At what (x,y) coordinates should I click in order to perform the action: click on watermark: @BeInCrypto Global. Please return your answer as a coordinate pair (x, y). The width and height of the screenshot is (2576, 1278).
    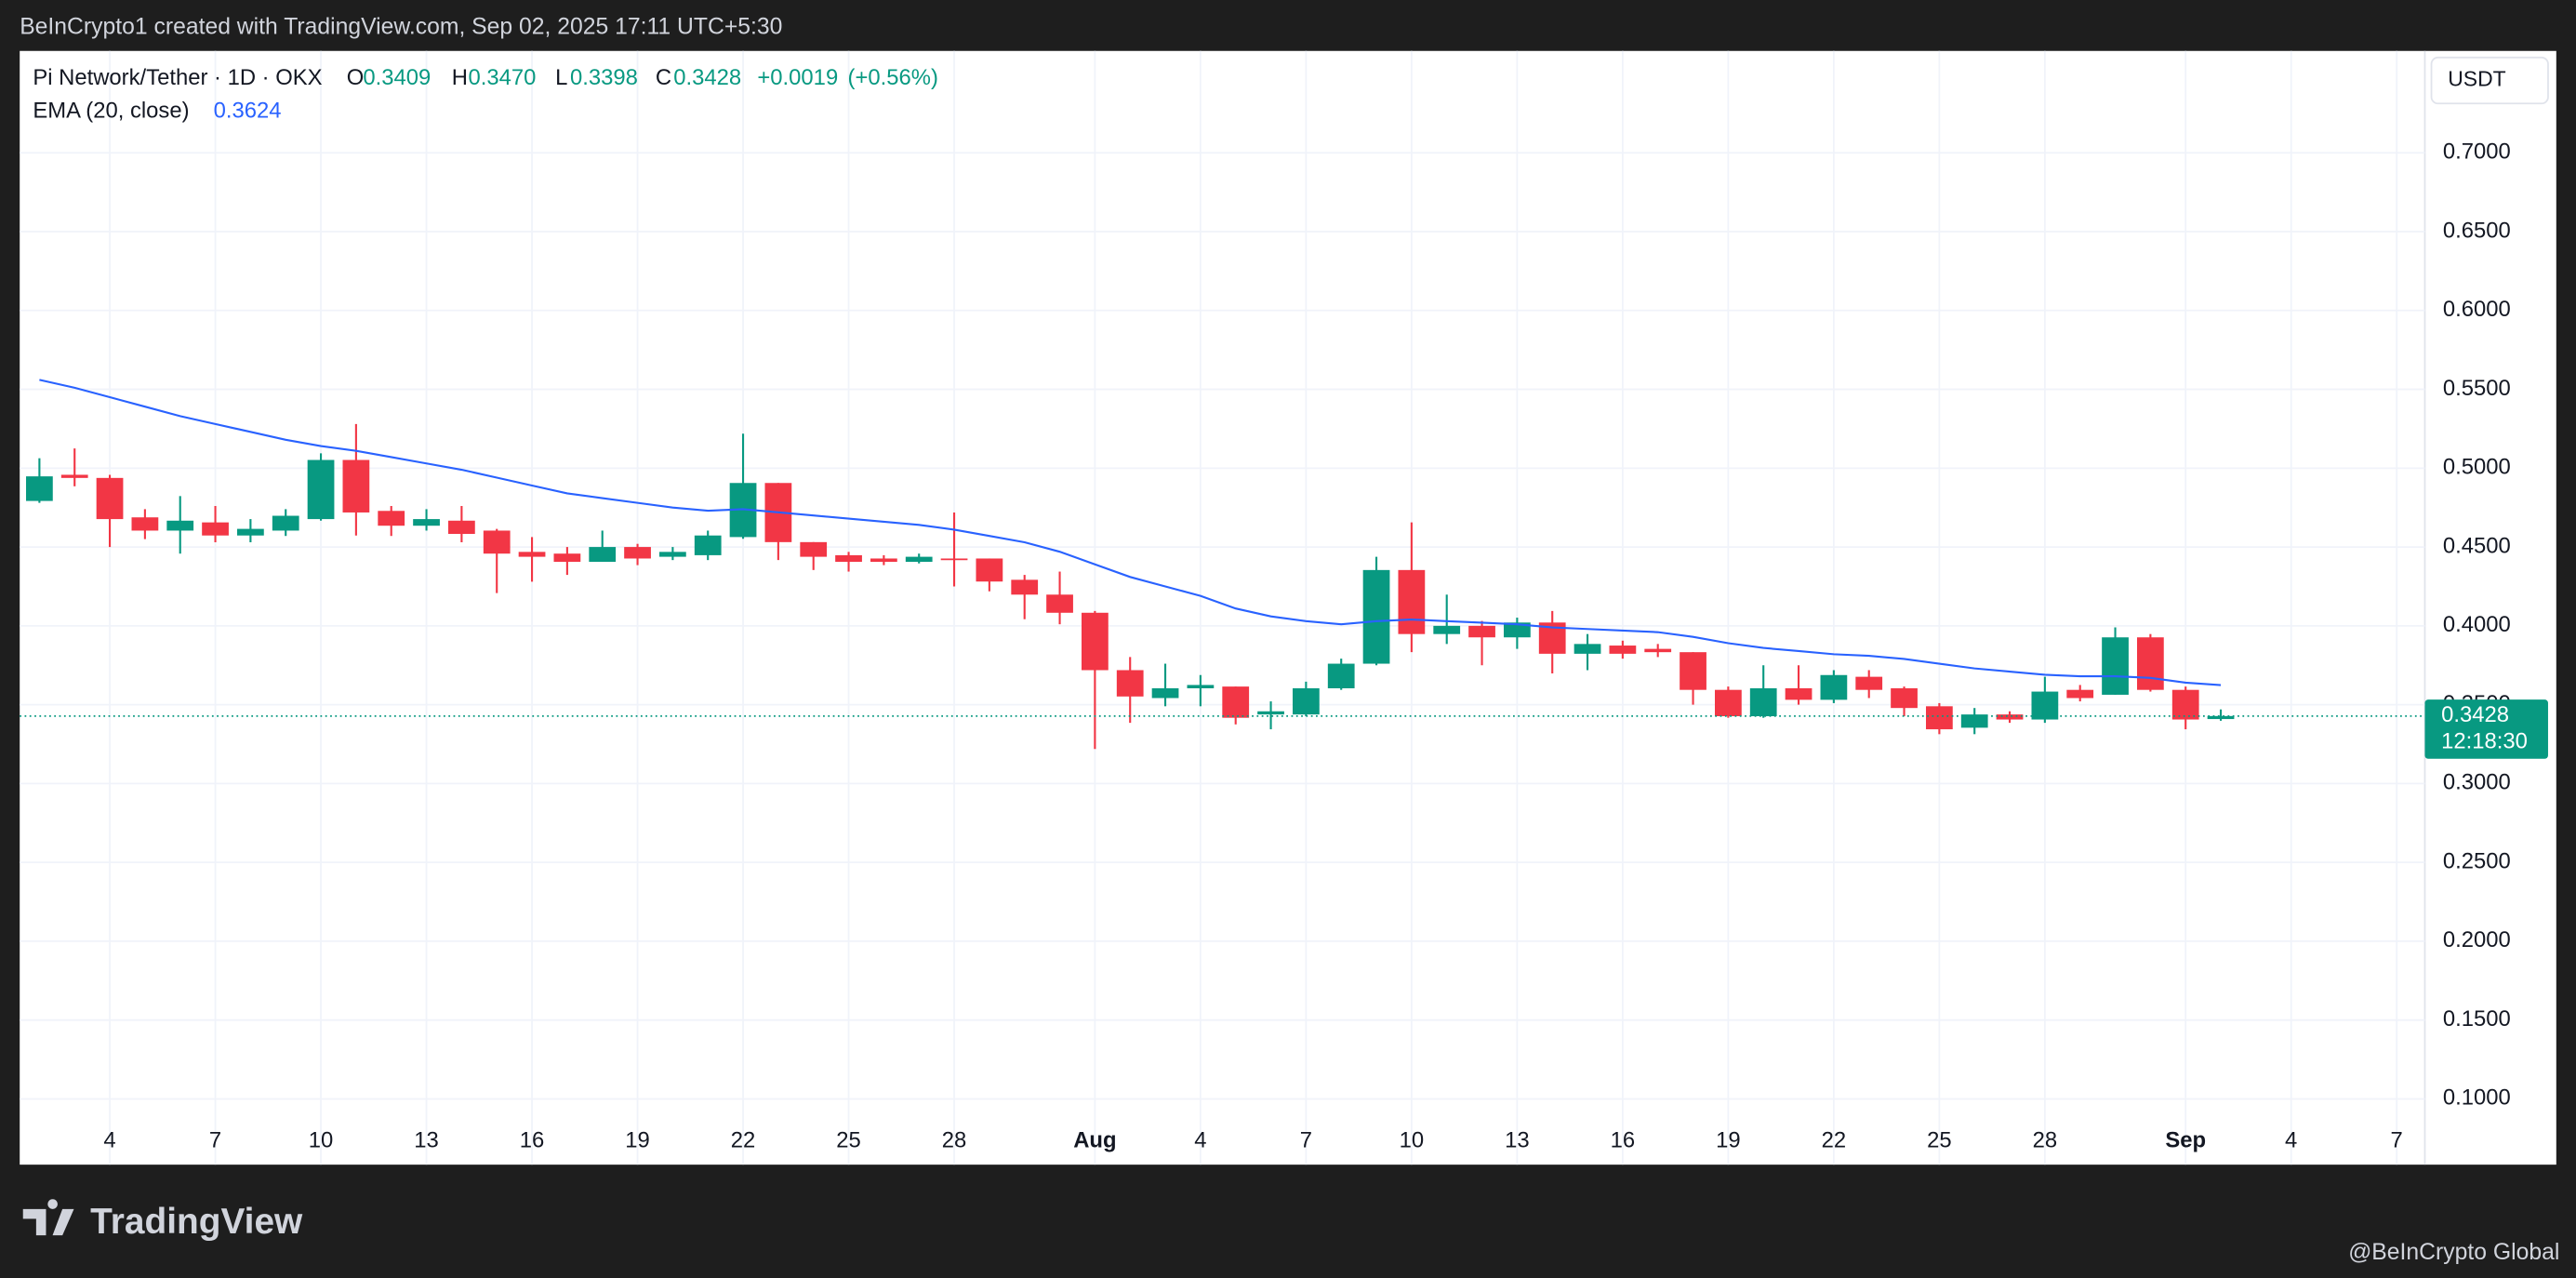
    Looking at the image, I should click on (2453, 1252).